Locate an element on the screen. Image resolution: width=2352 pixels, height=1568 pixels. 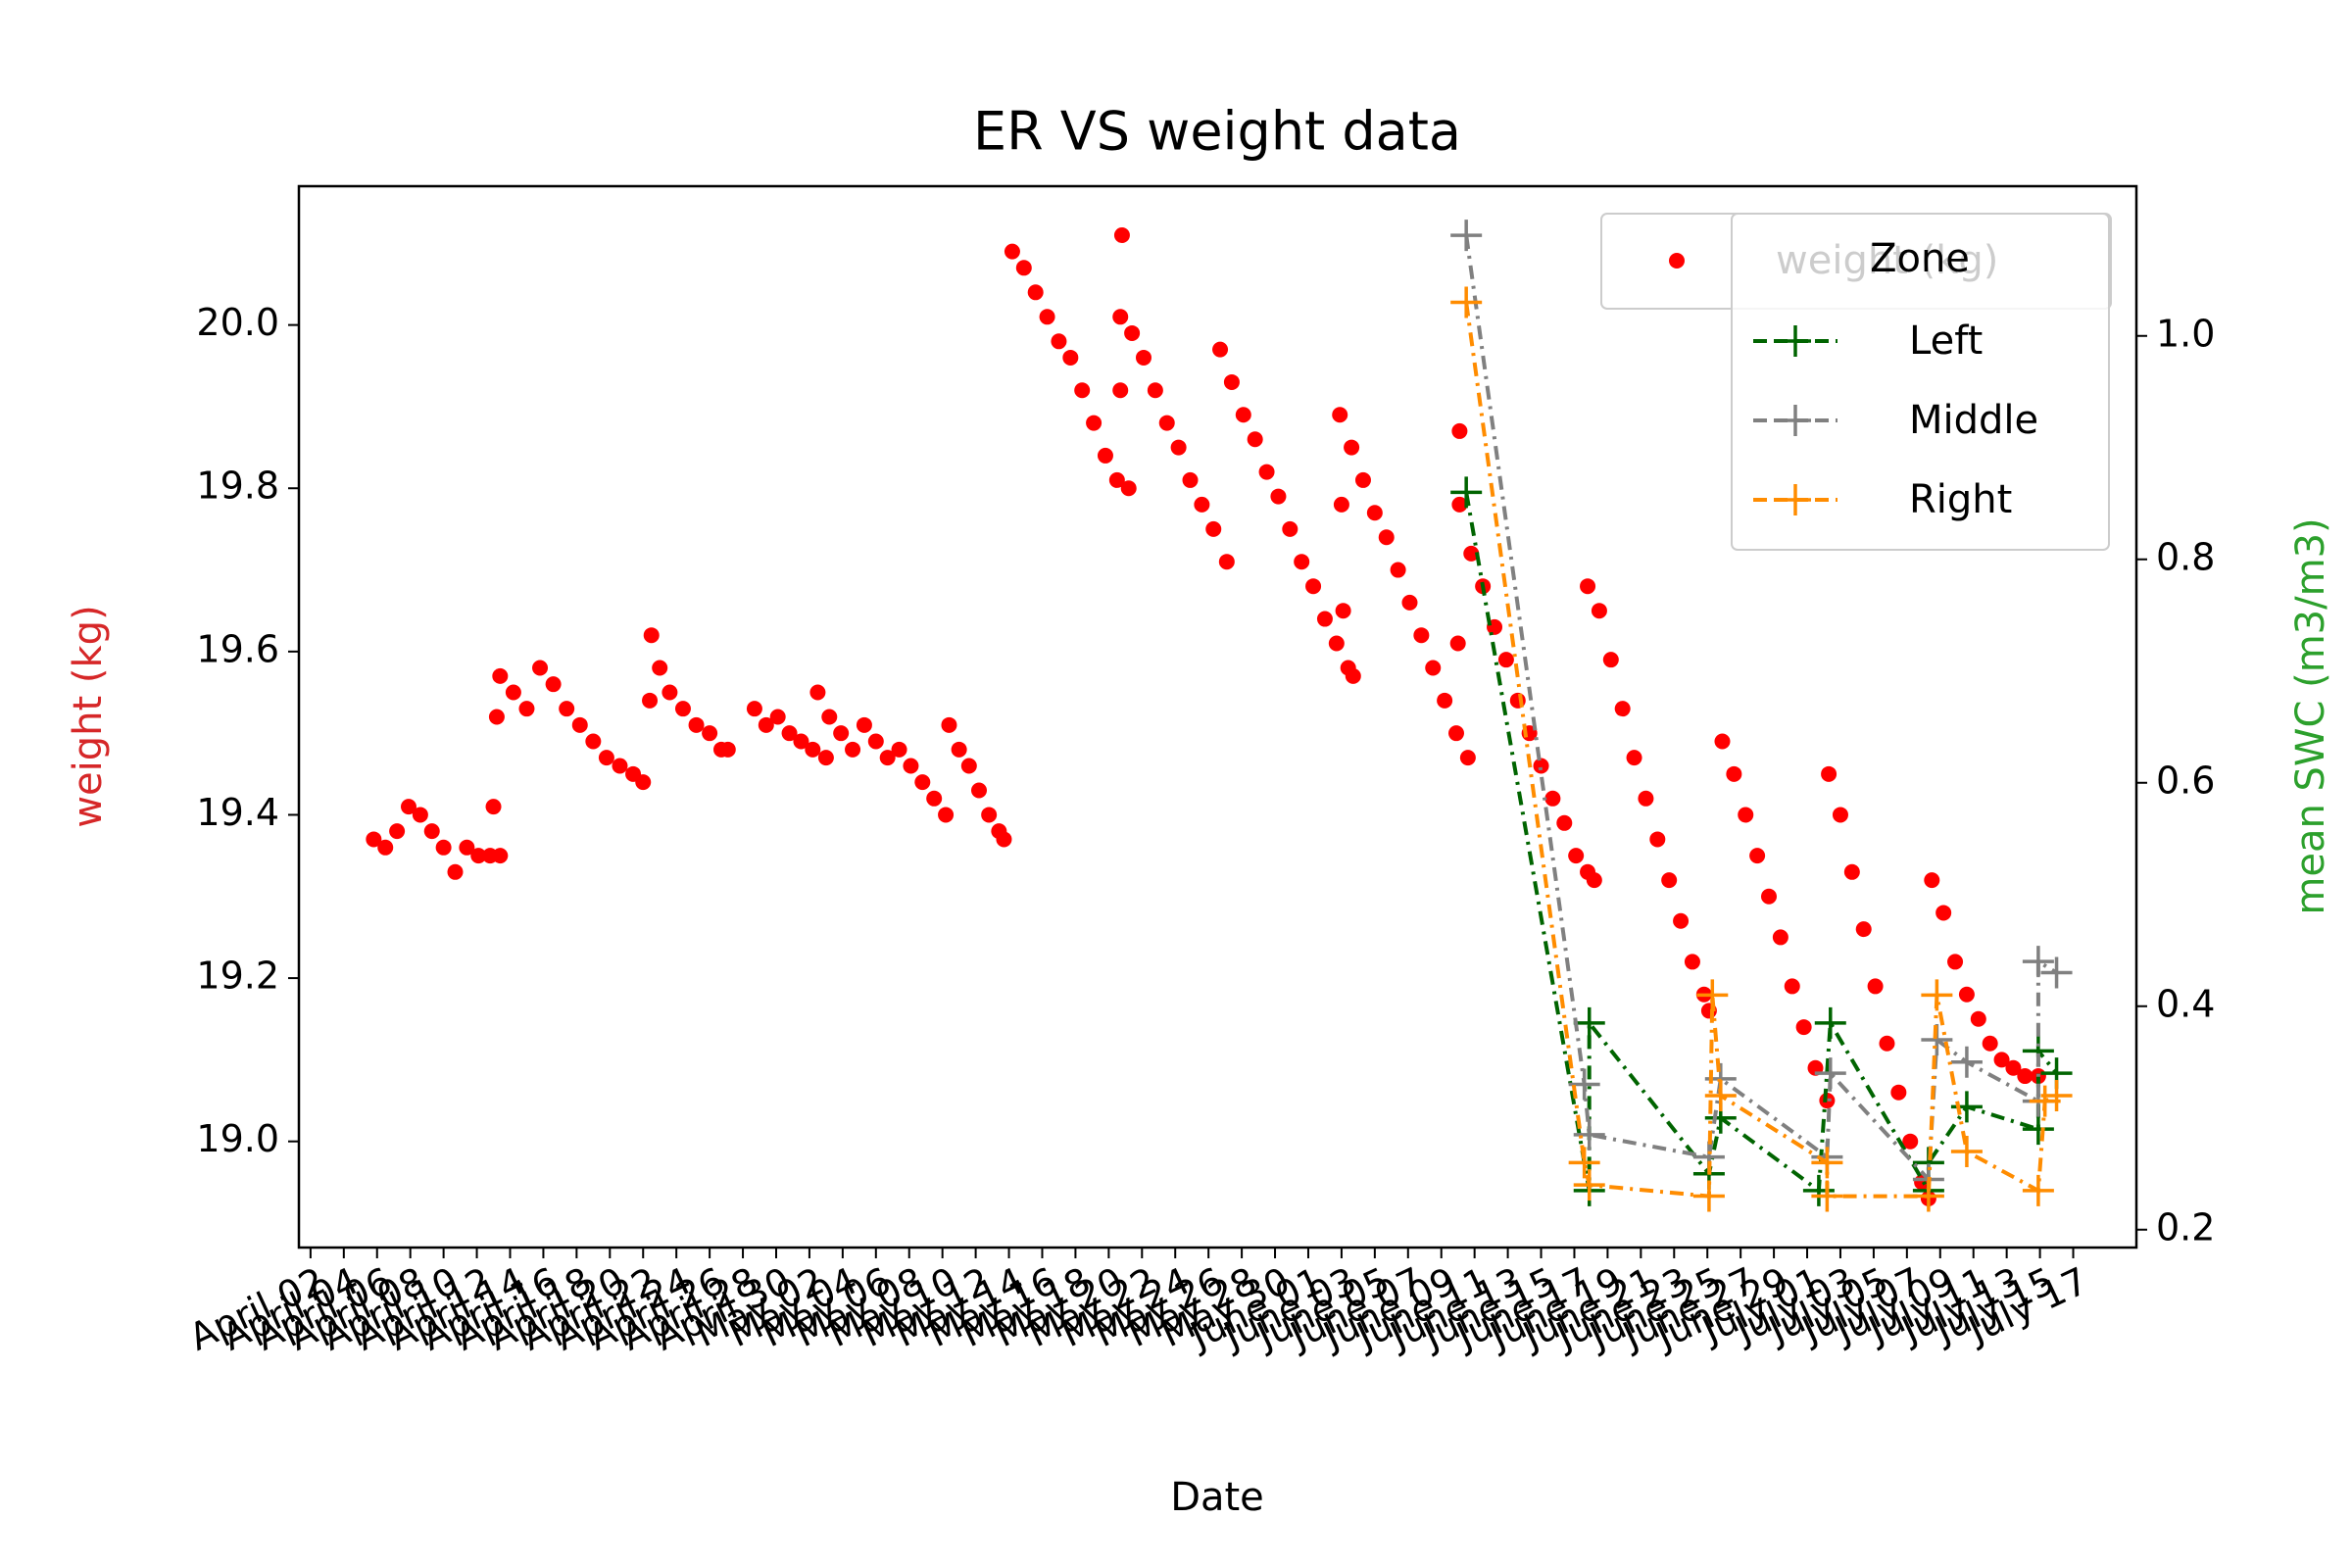
legend-title: Zone is located at coordinates (1920, 258).